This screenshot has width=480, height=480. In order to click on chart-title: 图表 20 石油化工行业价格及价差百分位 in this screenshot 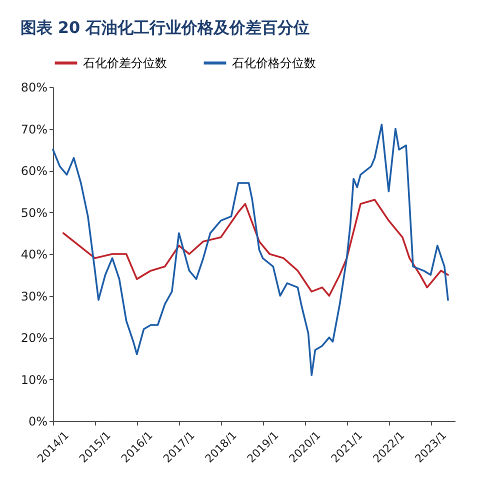, I will do `click(165, 27)`.